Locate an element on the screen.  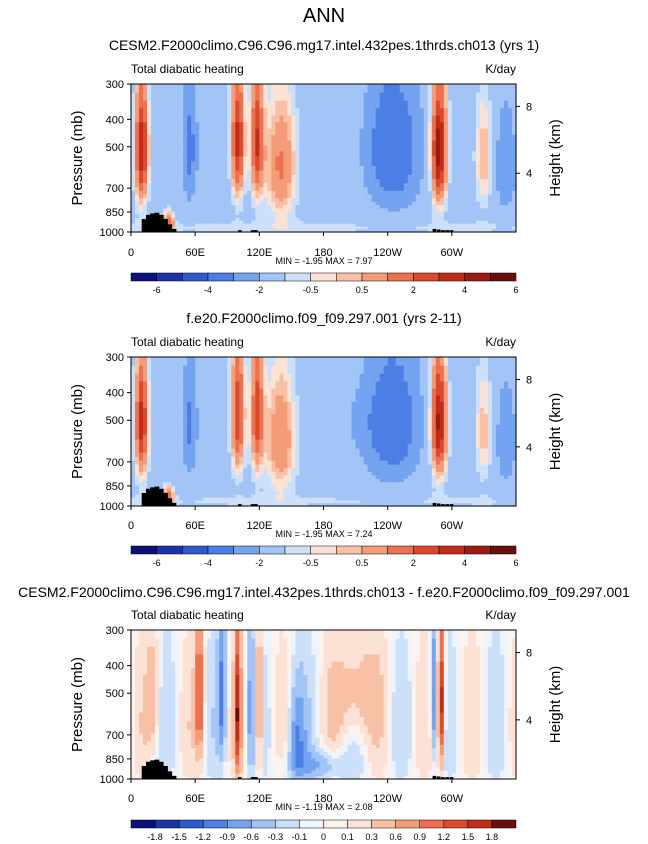
y-axis-title: Pressure (mb) is located at coordinates (77, 157).